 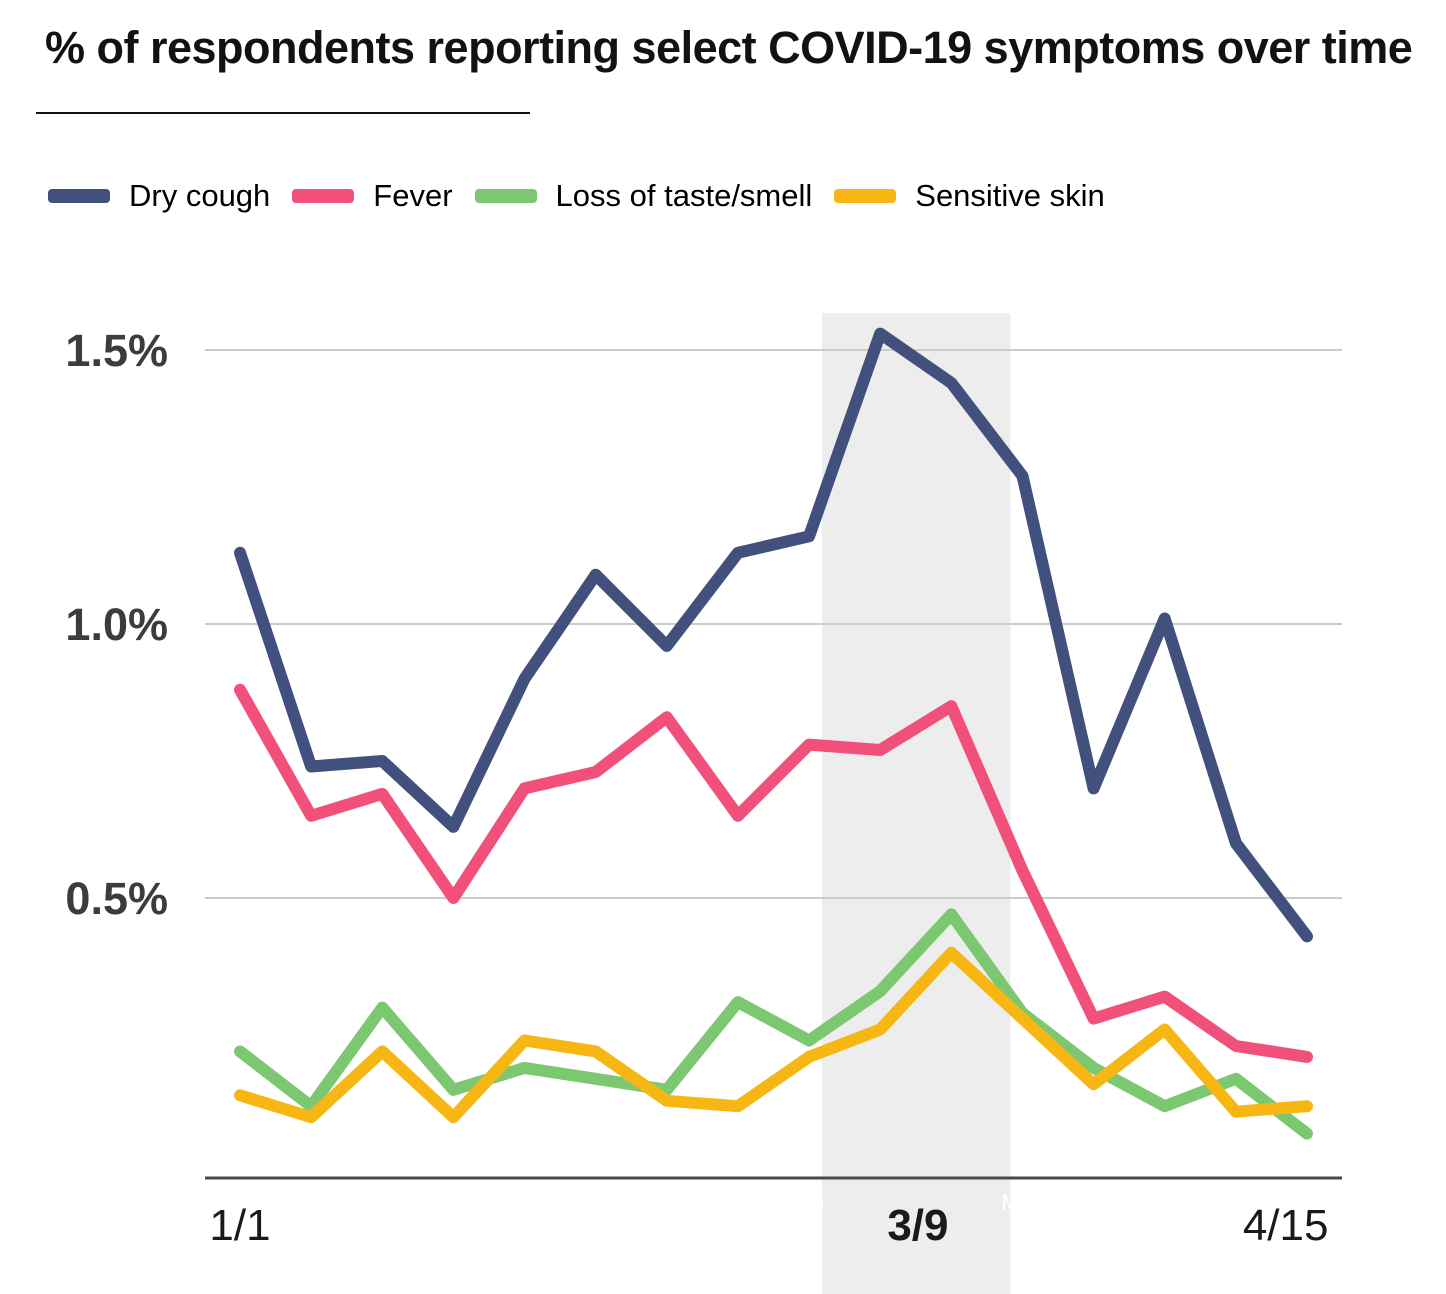 What do you see at coordinates (804, 1202) in the screenshot?
I see `month-label-feb: Feb` at bounding box center [804, 1202].